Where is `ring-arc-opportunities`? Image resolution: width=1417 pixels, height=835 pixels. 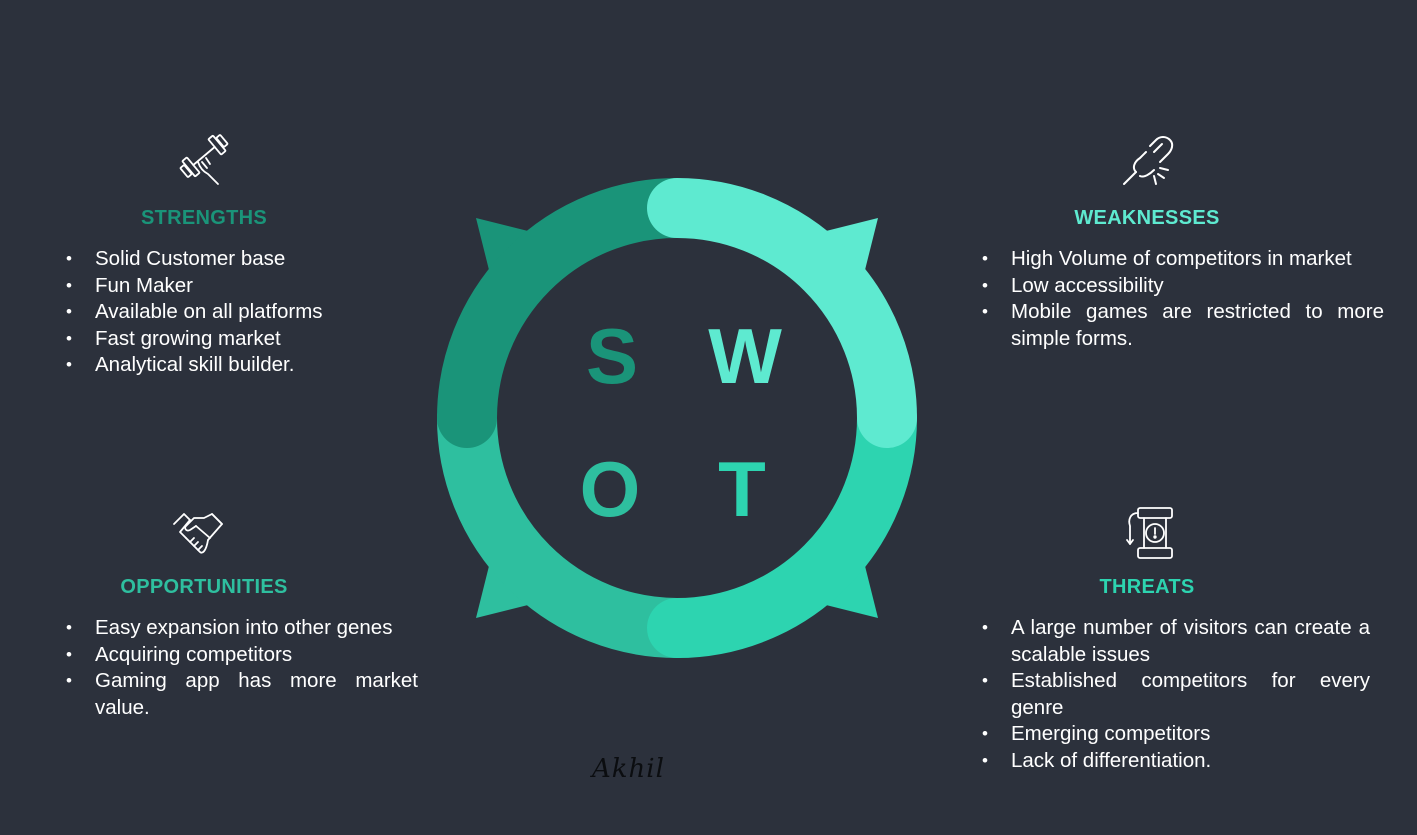 ring-arc-opportunities is located at coordinates (572, 523).